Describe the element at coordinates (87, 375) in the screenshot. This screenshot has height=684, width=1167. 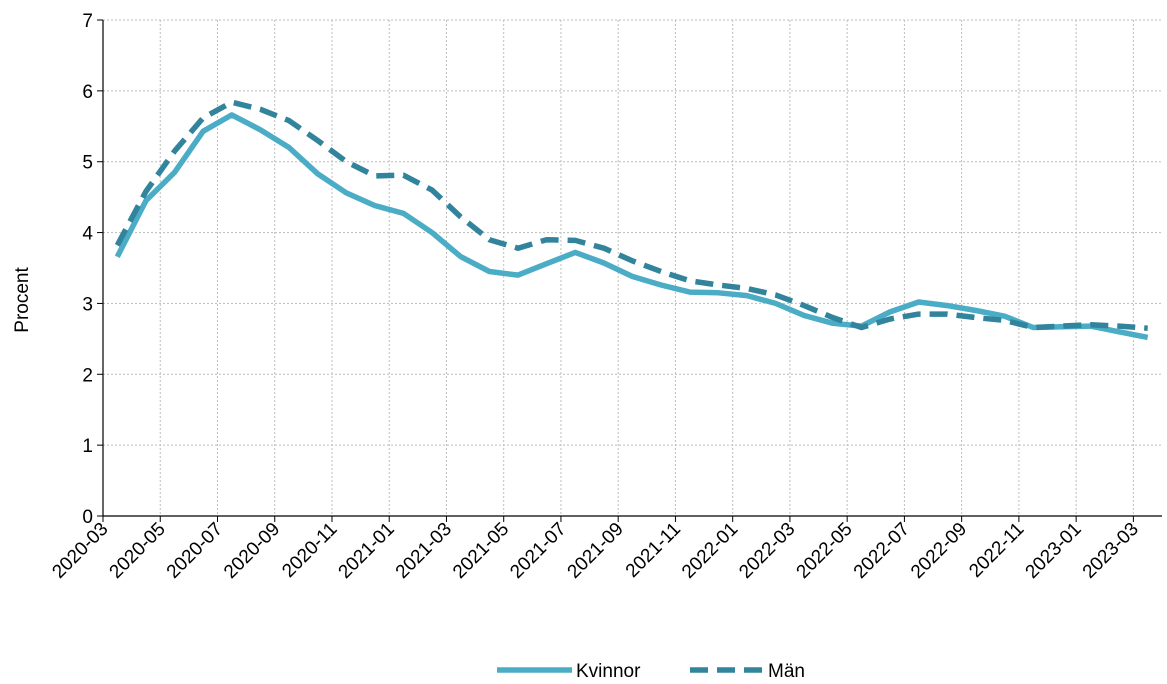
I see `y-tick-label: 2` at that location.